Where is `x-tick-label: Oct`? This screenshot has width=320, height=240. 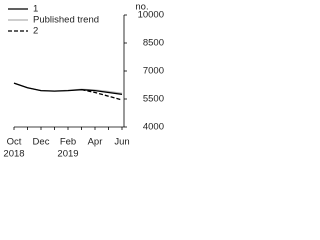
x-tick-label: Oct is located at coordinates (14, 142).